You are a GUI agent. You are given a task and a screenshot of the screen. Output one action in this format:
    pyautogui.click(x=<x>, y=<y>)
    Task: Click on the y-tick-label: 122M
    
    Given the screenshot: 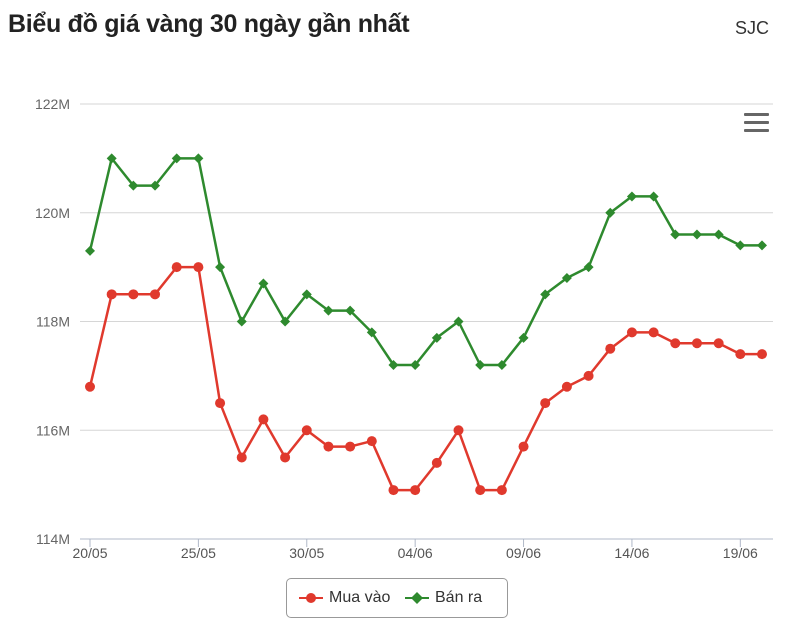 What is the action you would take?
    pyautogui.click(x=52, y=104)
    